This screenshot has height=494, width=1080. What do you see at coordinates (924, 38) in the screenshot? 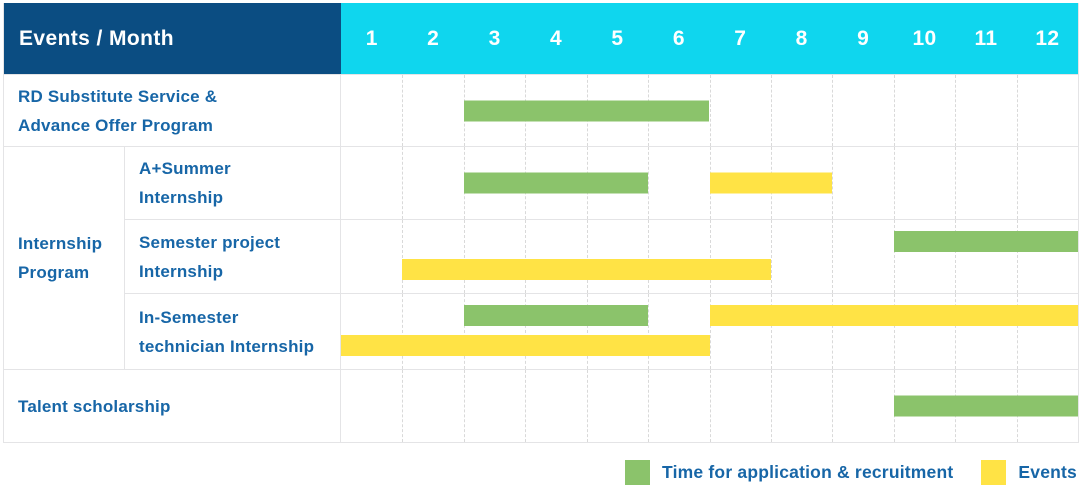
I see `month-label: 10` at bounding box center [924, 38].